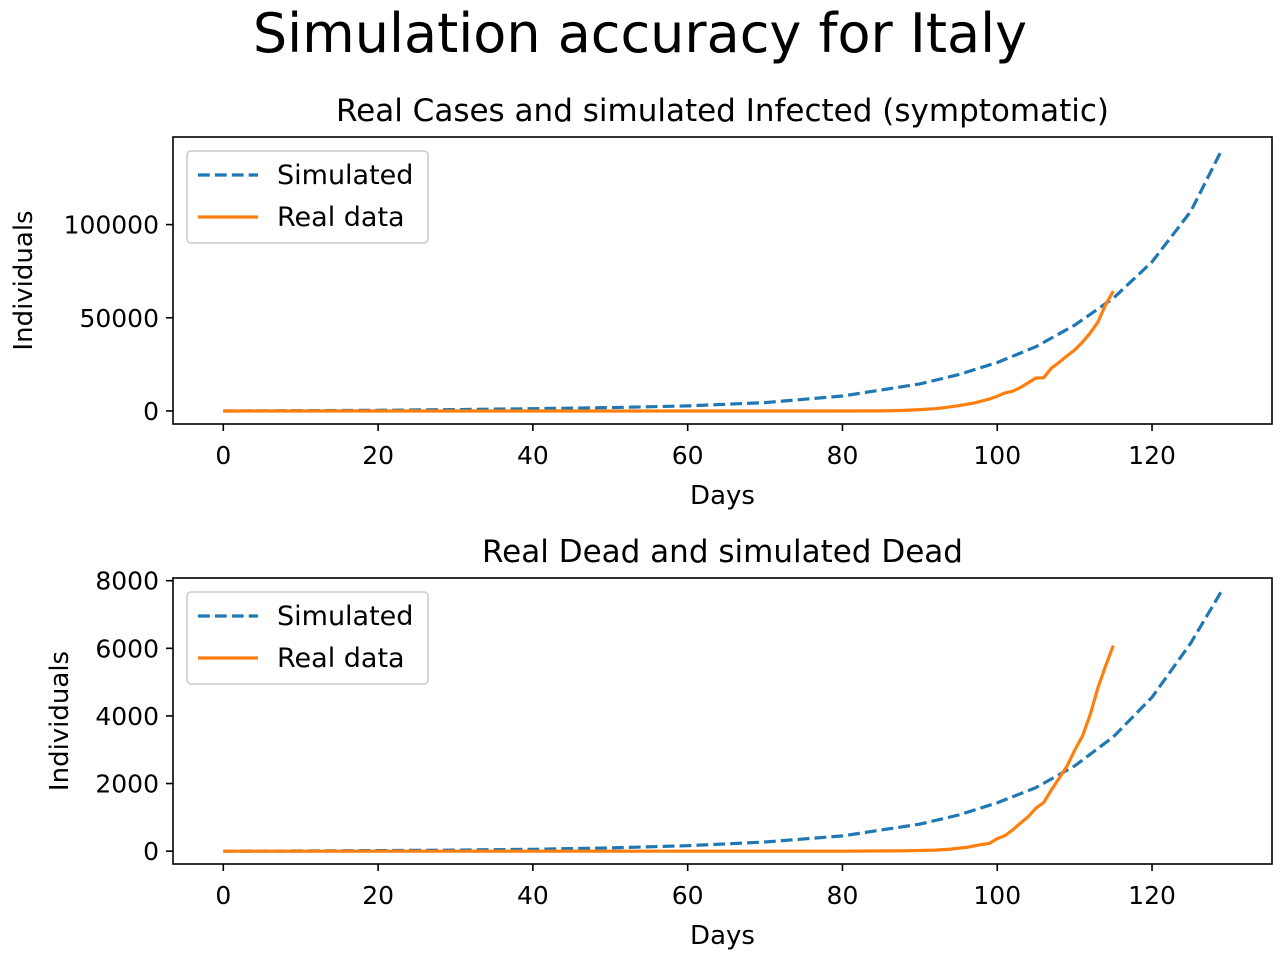 The width and height of the screenshot is (1280, 960). Describe the element at coordinates (119, 318) in the screenshot. I see `cases-y-tick-label: 50000` at that location.